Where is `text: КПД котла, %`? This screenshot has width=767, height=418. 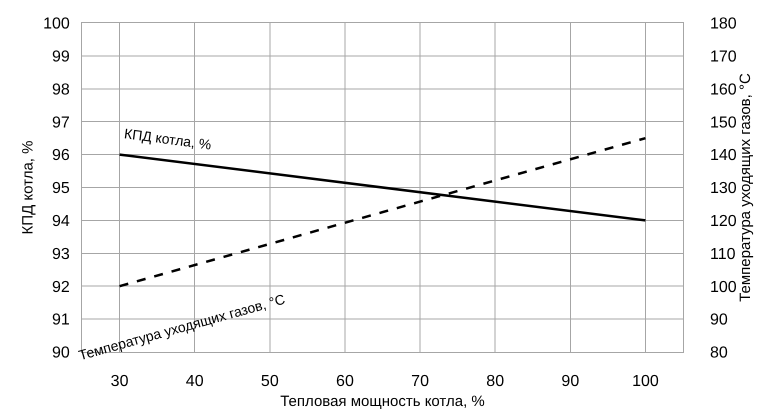 text: КПД котла, % is located at coordinates (167, 139).